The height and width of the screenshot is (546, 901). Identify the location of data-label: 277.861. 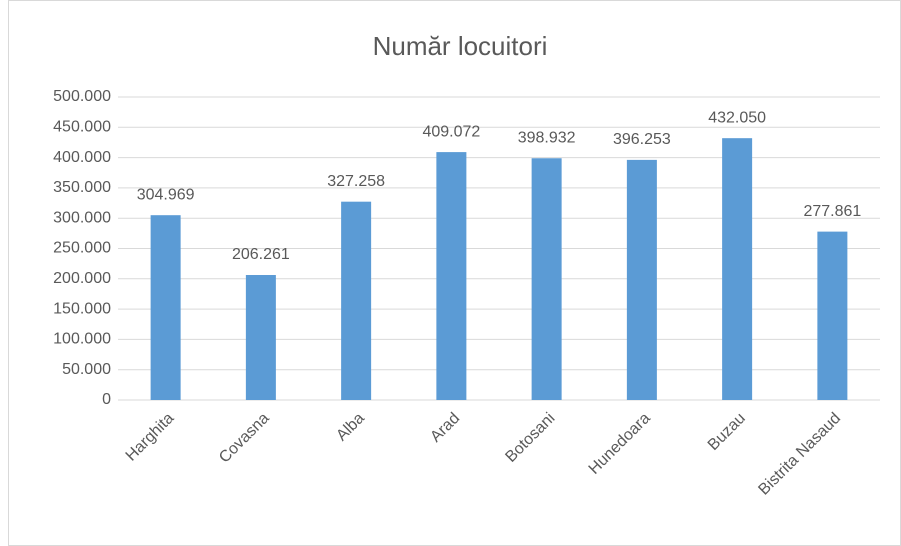
(832, 211).